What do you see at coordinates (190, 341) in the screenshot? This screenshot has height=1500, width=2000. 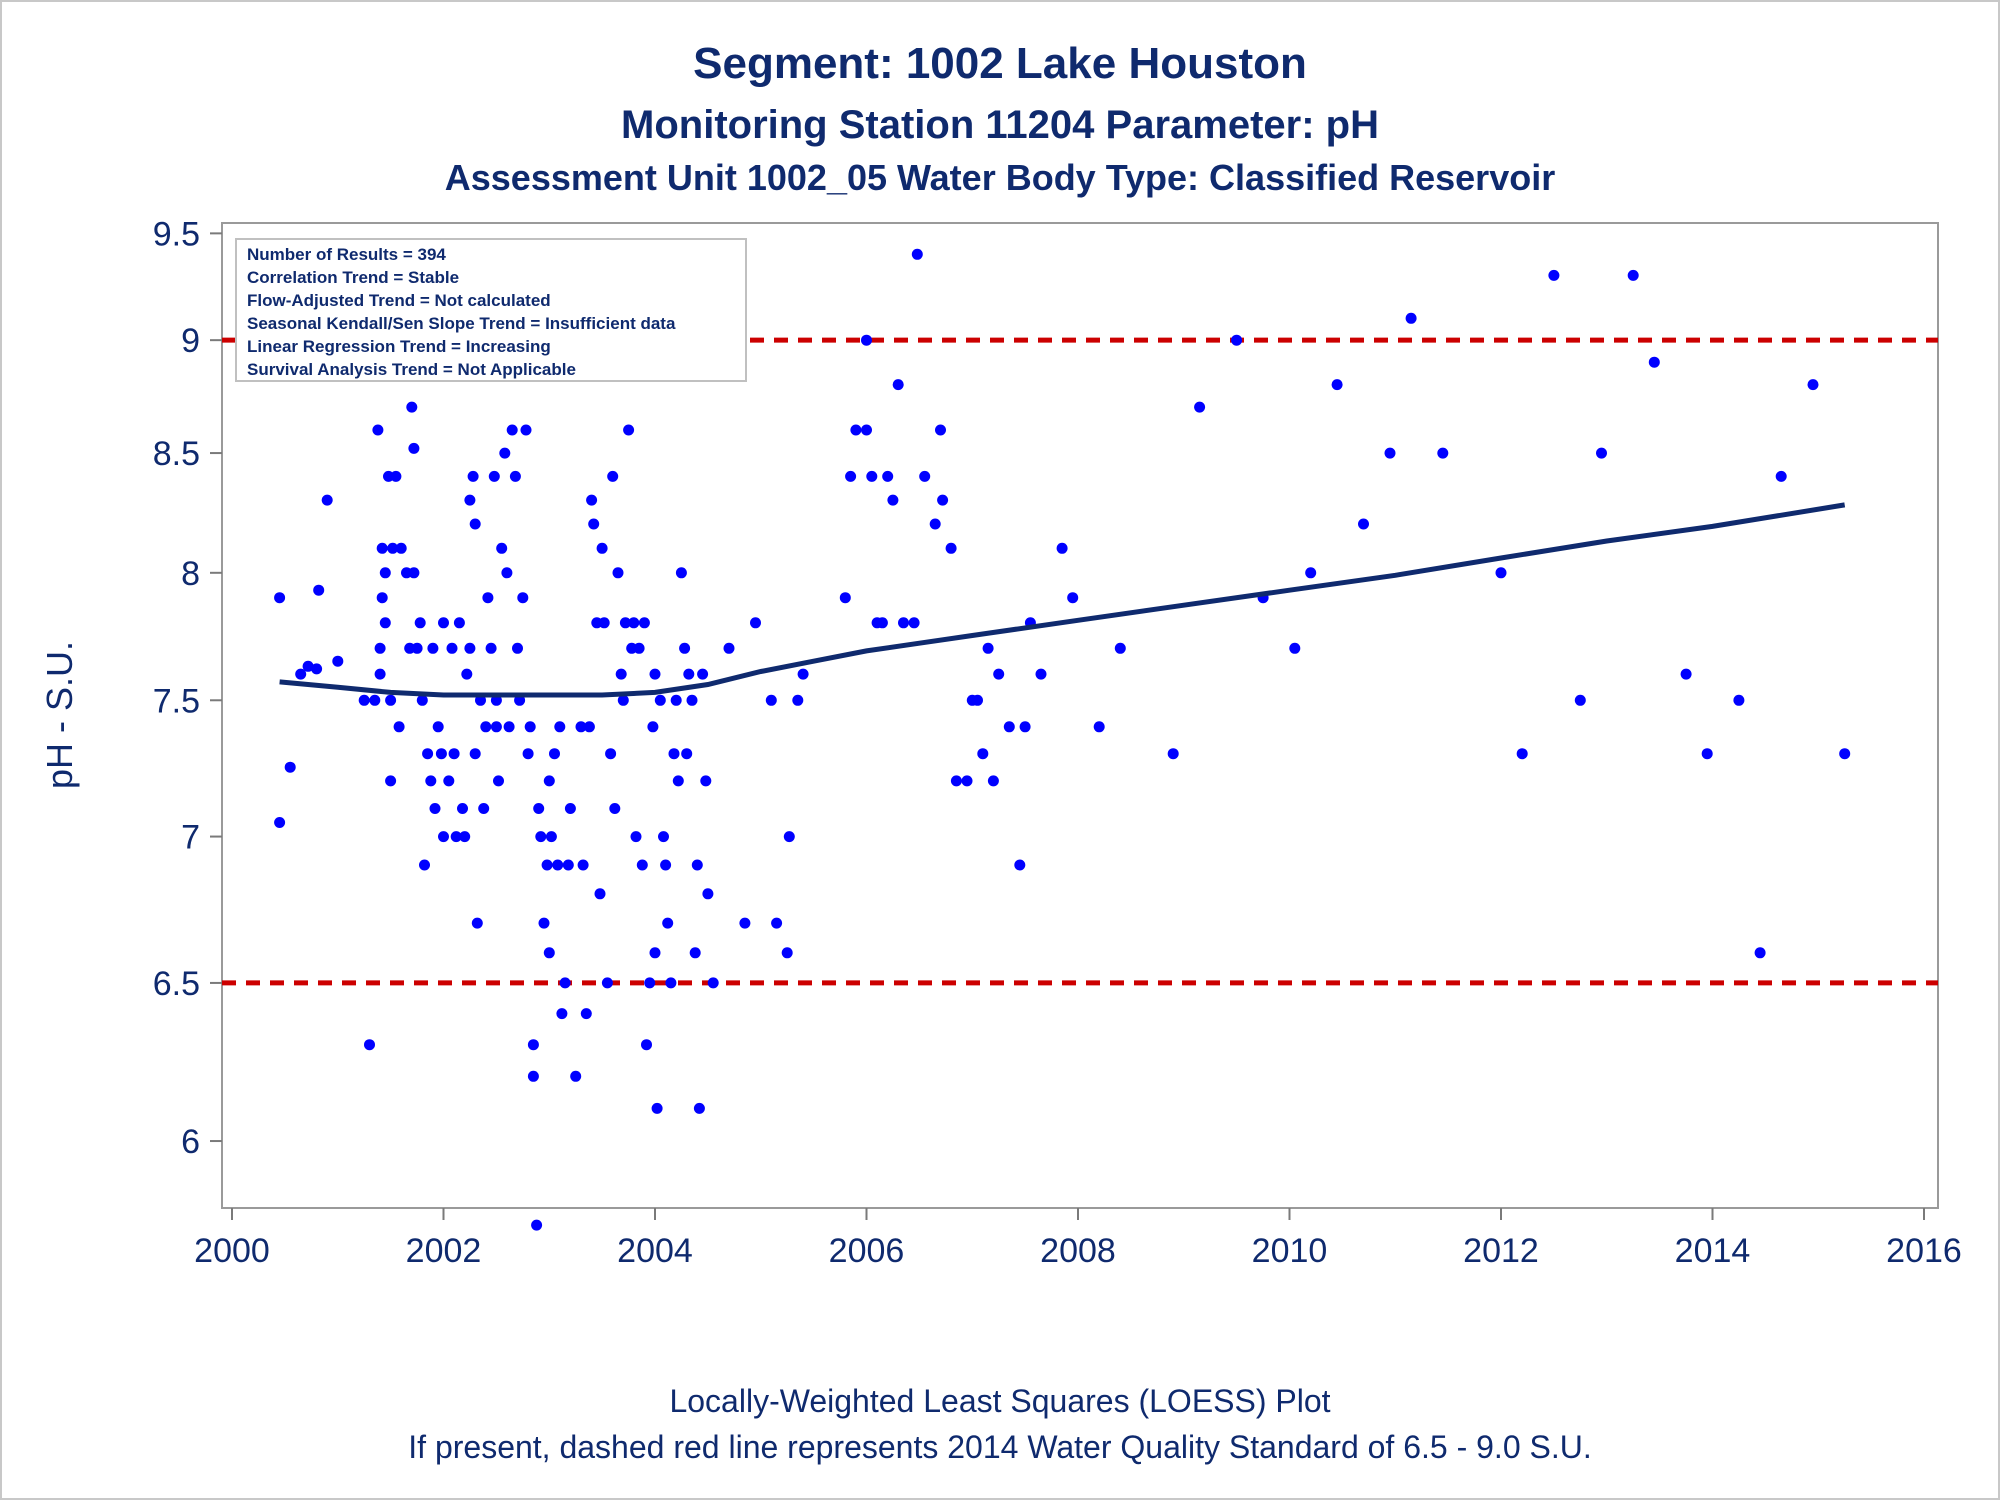 I see `y-tick-label: 9` at bounding box center [190, 341].